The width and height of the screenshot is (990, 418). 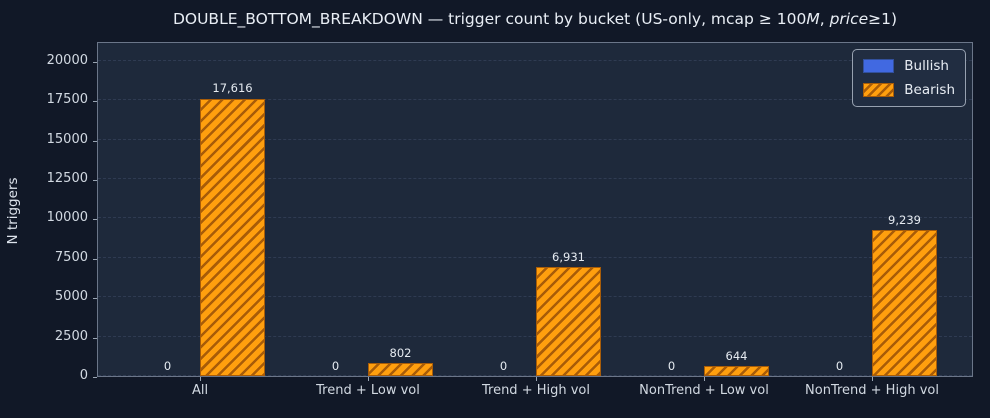 I want to click on title-suffix: ≥1), so click(x=883, y=19).